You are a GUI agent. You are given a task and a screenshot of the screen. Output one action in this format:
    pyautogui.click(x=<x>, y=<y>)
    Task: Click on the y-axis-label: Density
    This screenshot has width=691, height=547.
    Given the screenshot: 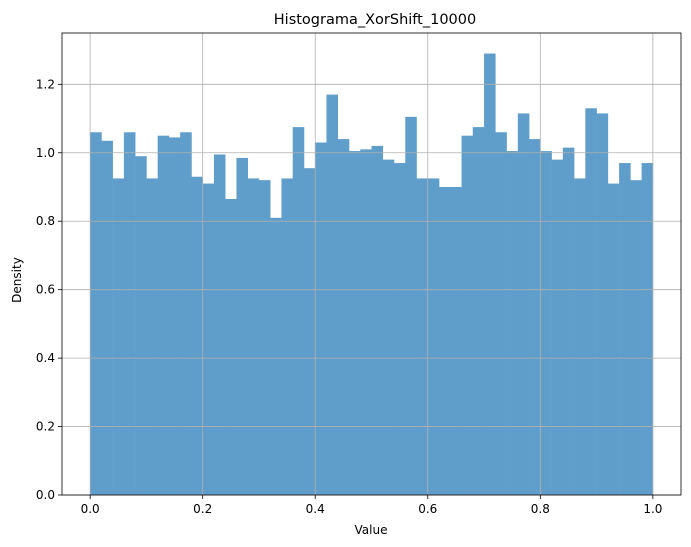 What is the action you would take?
    pyautogui.click(x=17, y=280)
    